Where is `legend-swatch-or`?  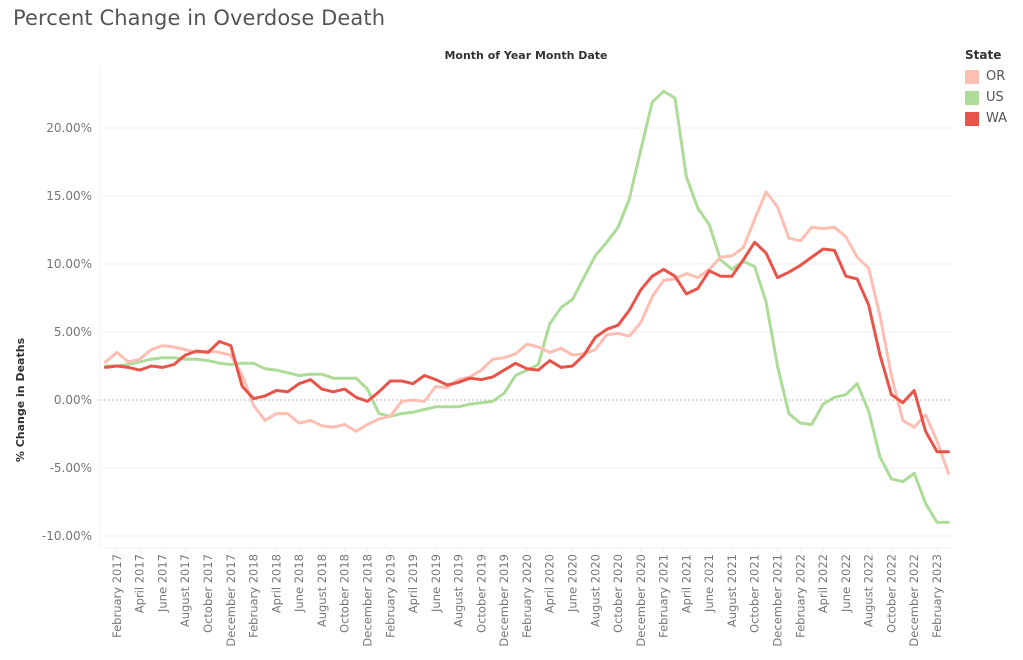
legend-swatch-or is located at coordinates (972, 76).